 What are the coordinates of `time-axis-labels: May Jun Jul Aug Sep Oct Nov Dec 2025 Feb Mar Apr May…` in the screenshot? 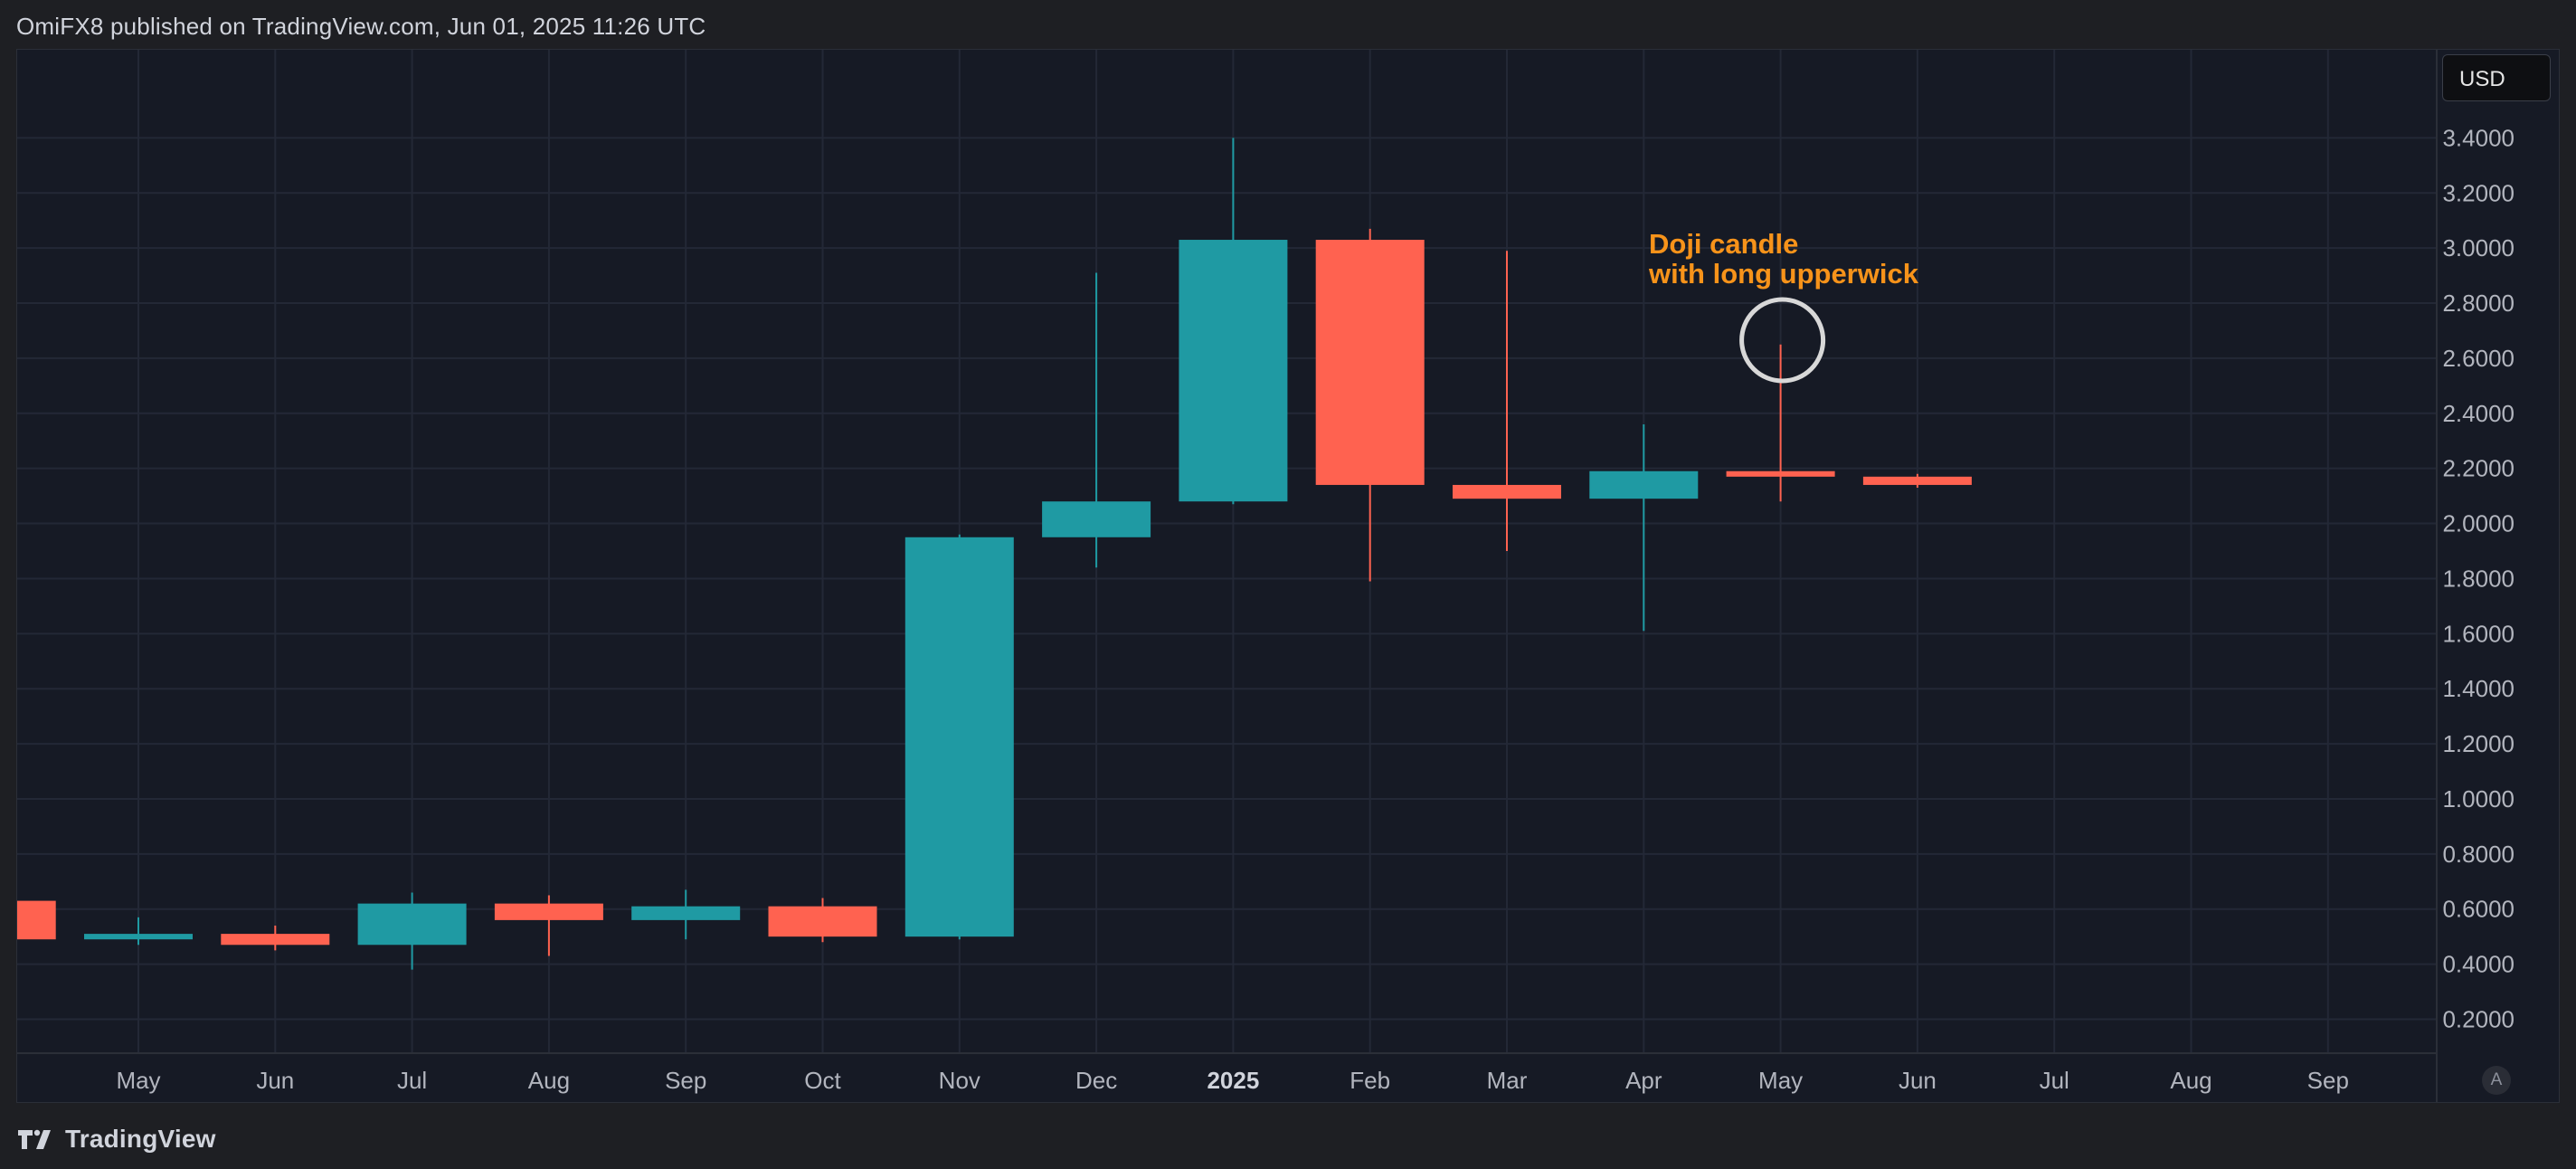 It's located at (1232, 1080).